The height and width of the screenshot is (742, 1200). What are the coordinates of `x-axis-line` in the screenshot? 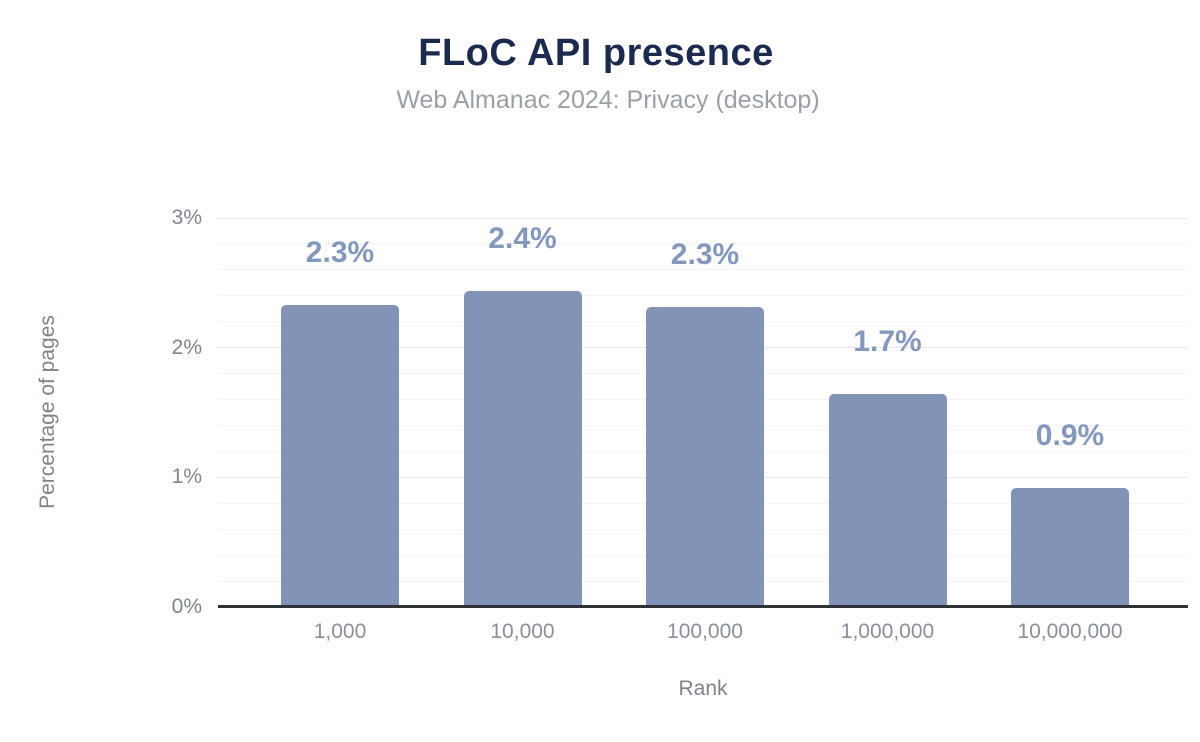 It's located at (703, 606).